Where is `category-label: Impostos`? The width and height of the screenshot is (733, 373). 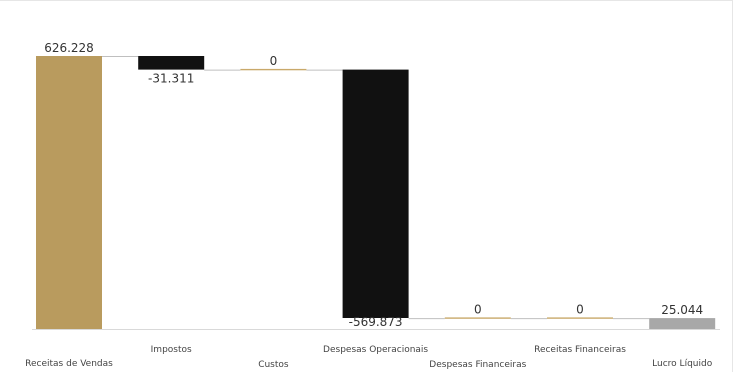 category-label: Impostos is located at coordinates (171, 350).